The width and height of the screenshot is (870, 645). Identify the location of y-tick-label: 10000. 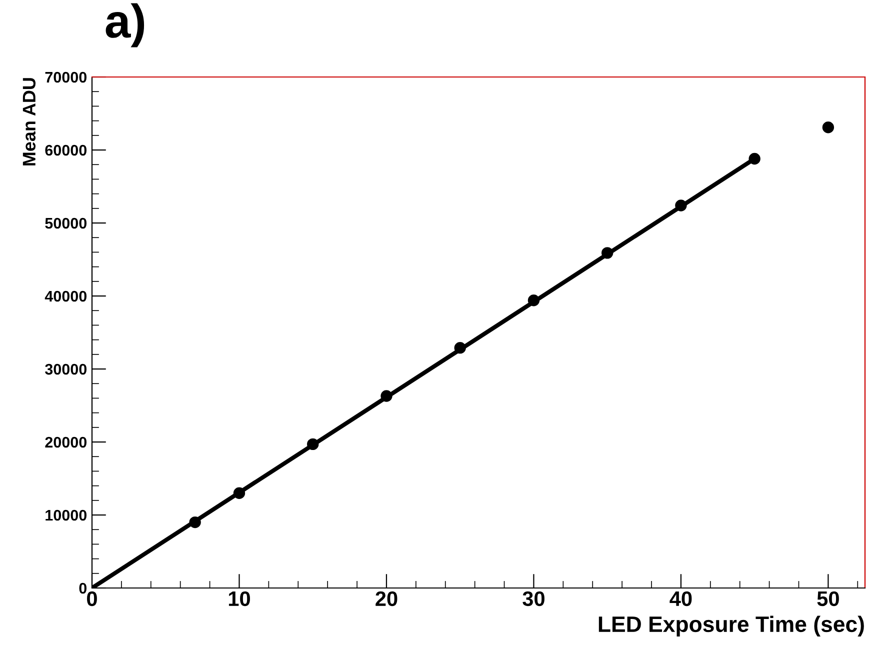
(66, 515).